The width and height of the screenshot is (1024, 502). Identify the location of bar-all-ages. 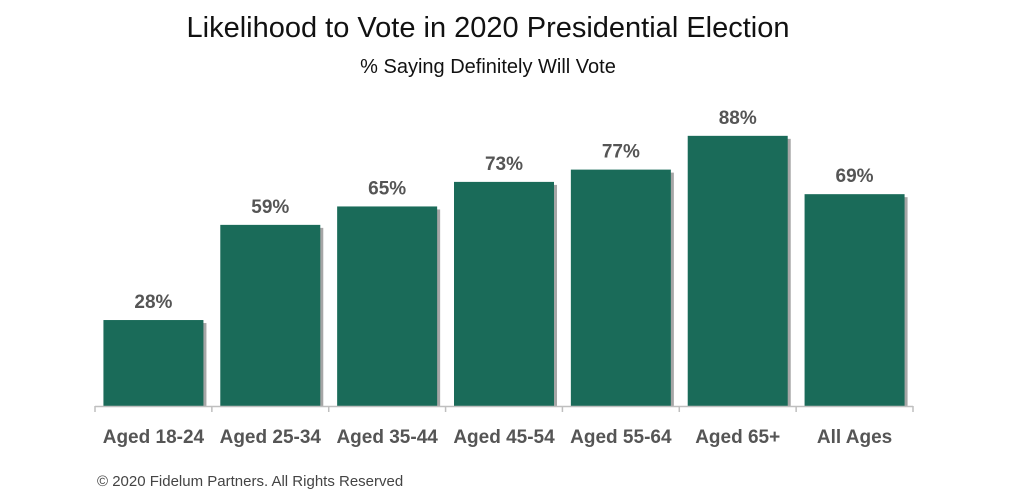
(854, 300).